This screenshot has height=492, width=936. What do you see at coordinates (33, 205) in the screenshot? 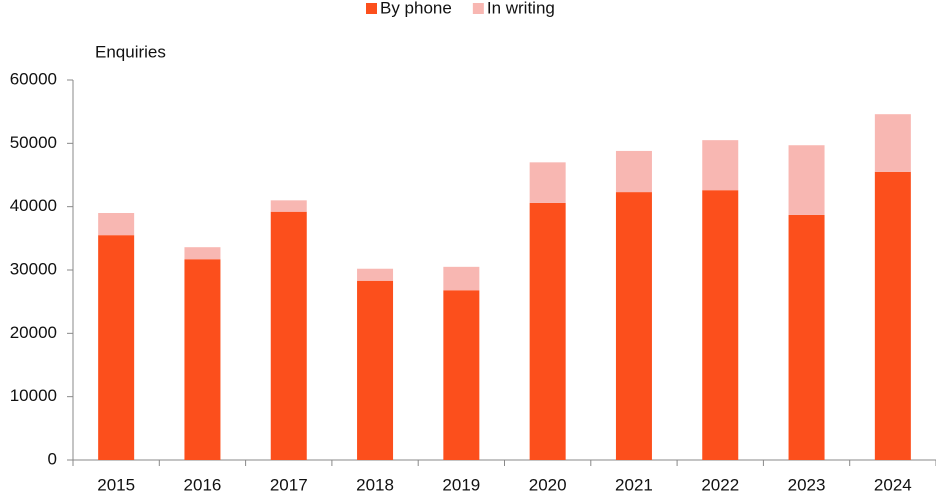
I see `y-tick-label: 40000` at bounding box center [33, 205].